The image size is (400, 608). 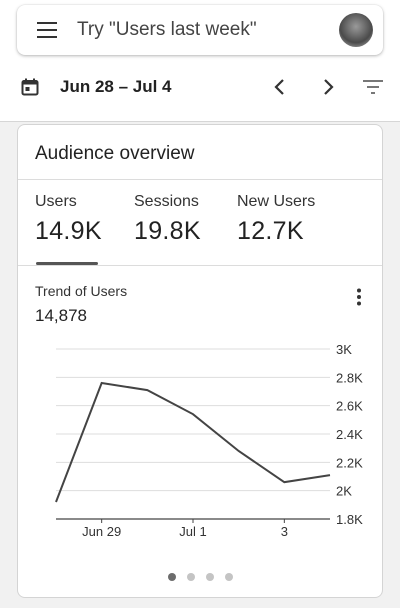 I want to click on metric-label: New Users, so click(x=276, y=201).